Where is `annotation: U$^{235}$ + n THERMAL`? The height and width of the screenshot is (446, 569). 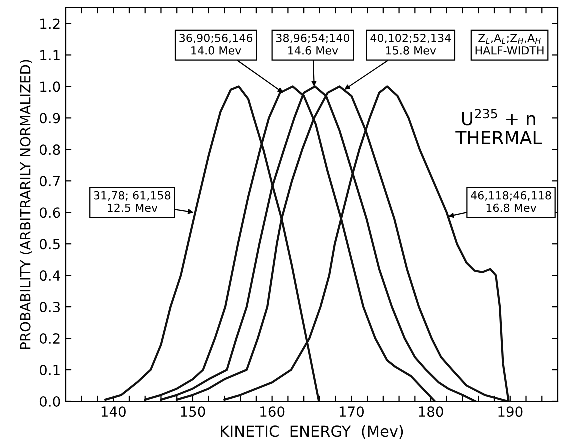
annotation: U$^{235}$ + n THERMAL is located at coordinates (499, 126).